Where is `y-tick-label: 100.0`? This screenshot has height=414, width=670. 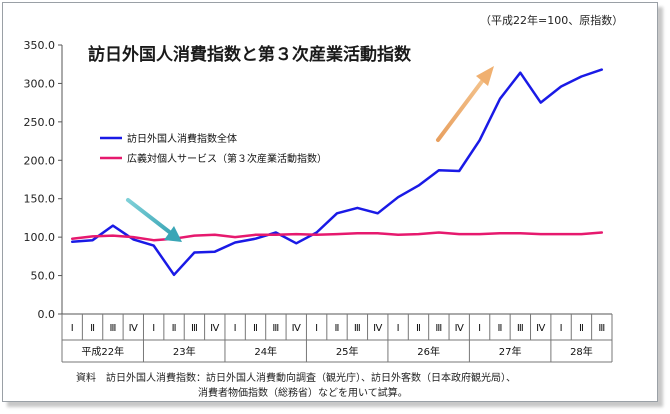
y-tick-label: 100.0 is located at coordinates (40, 237).